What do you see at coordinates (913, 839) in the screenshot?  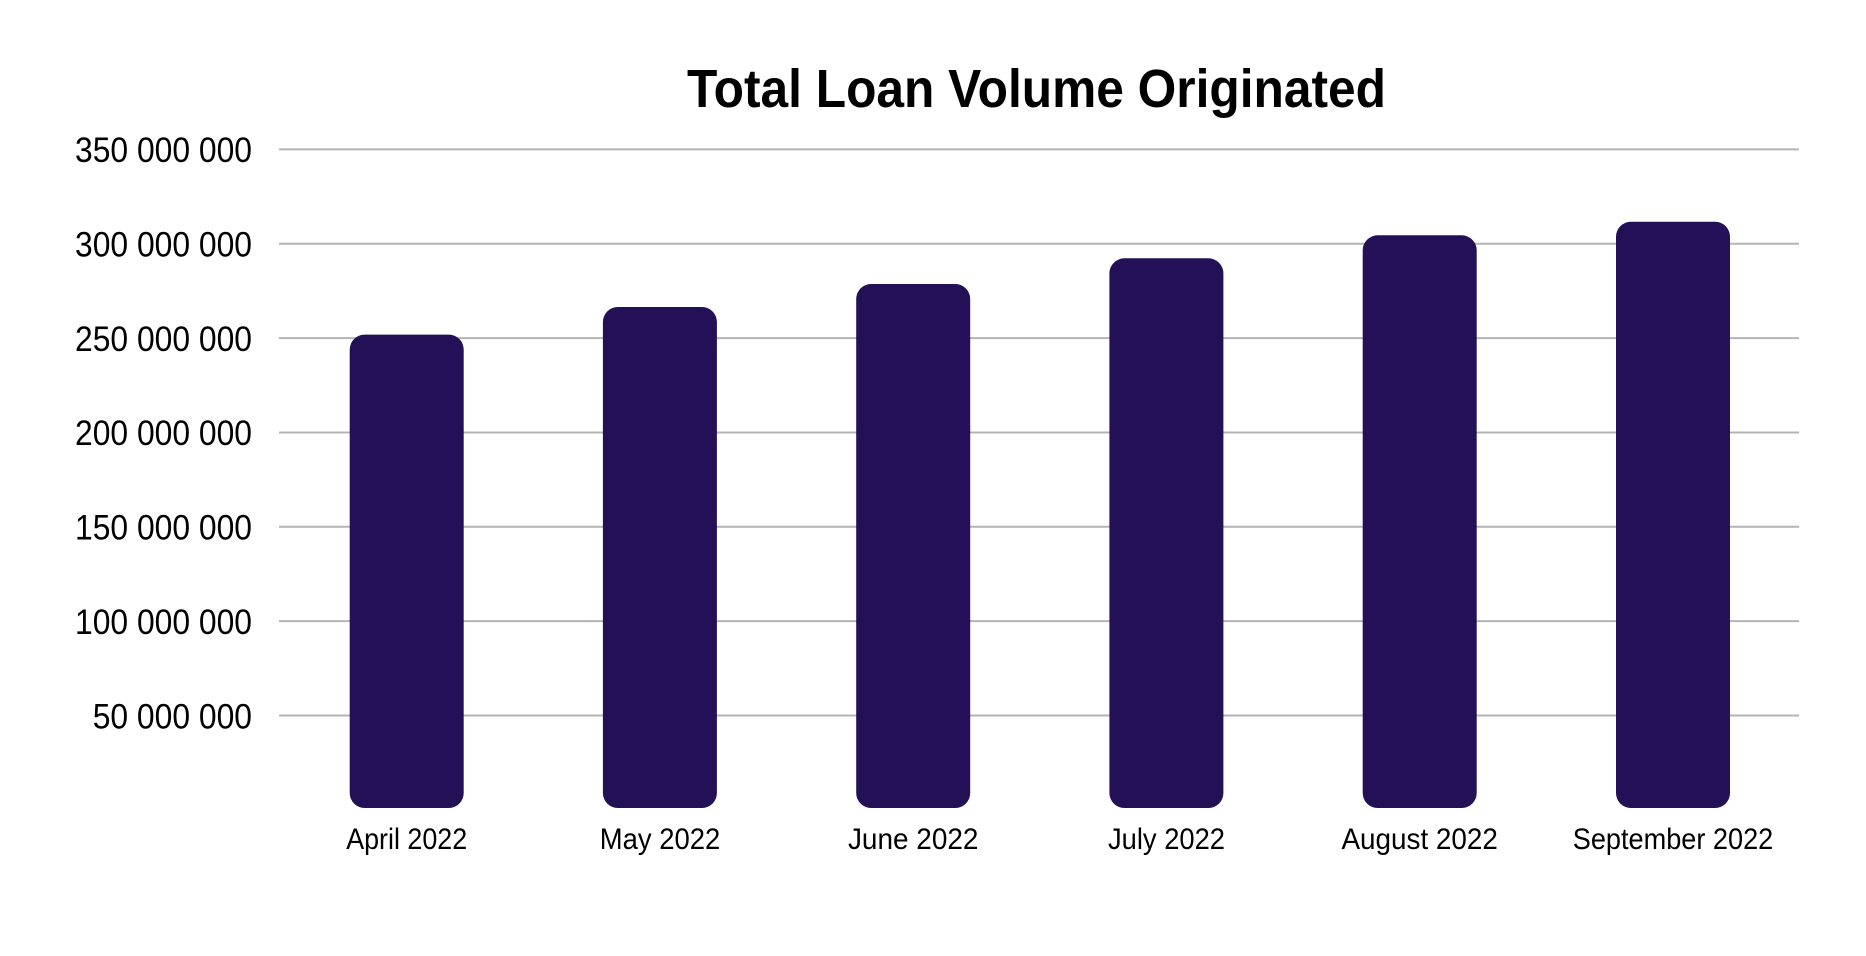 I see `svg-text: June 2022` at bounding box center [913, 839].